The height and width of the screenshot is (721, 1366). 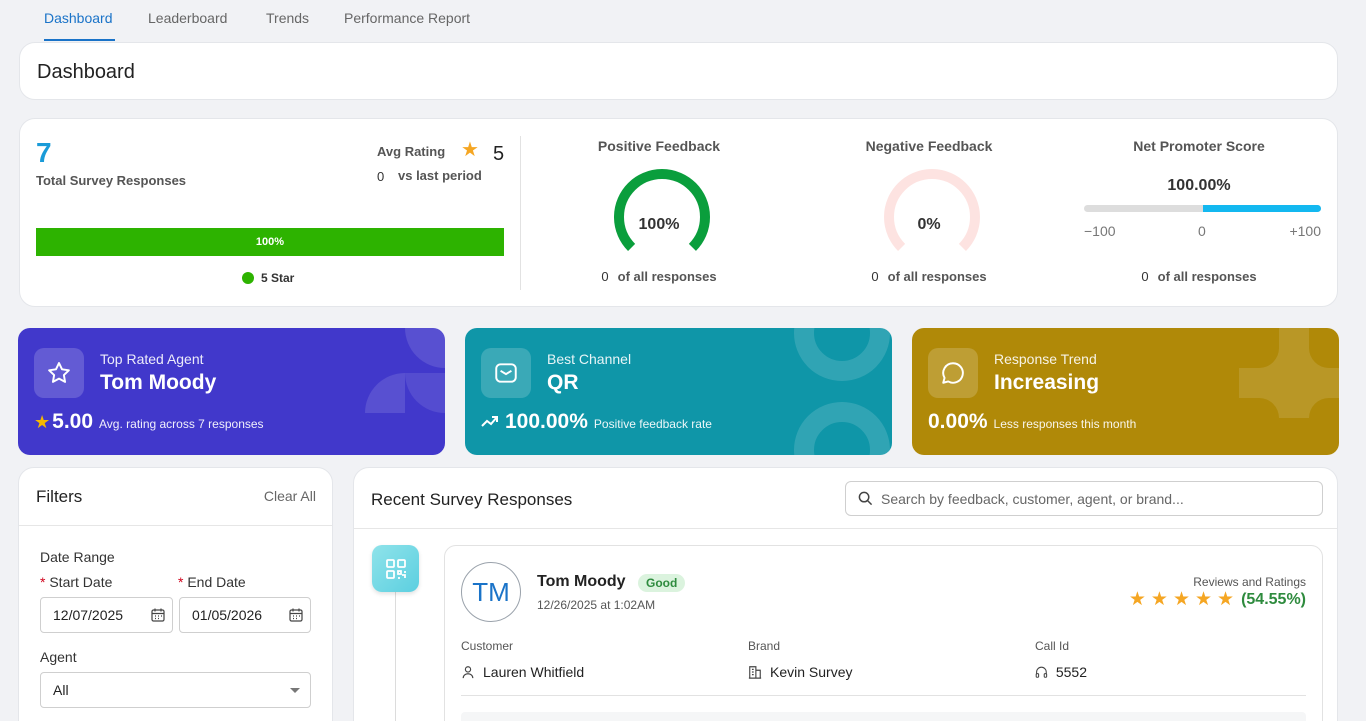 I want to click on positive-feedback-title: Positive Feedback, so click(x=659, y=146).